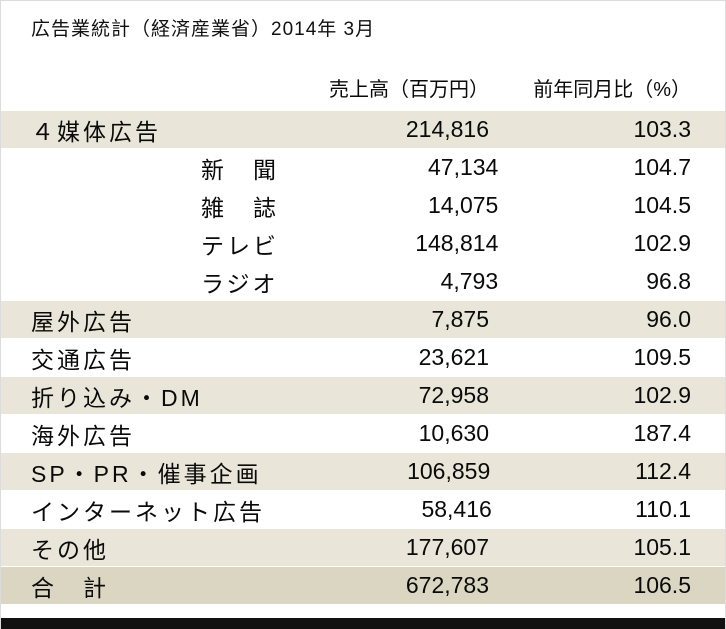  What do you see at coordinates (96, 131) in the screenshot?
I see `row-label: ４媒体広告` at bounding box center [96, 131].